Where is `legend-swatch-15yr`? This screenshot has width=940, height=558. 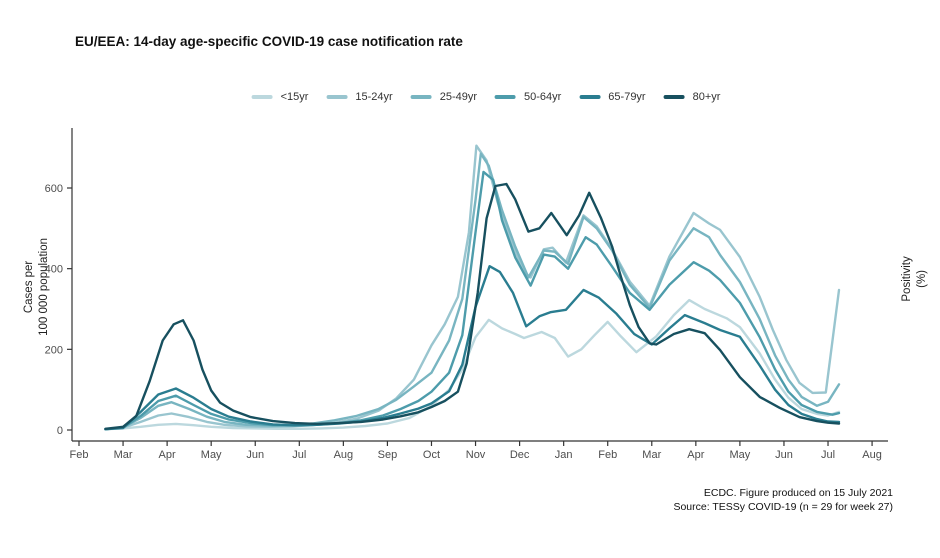 legend-swatch-15yr is located at coordinates (262, 97).